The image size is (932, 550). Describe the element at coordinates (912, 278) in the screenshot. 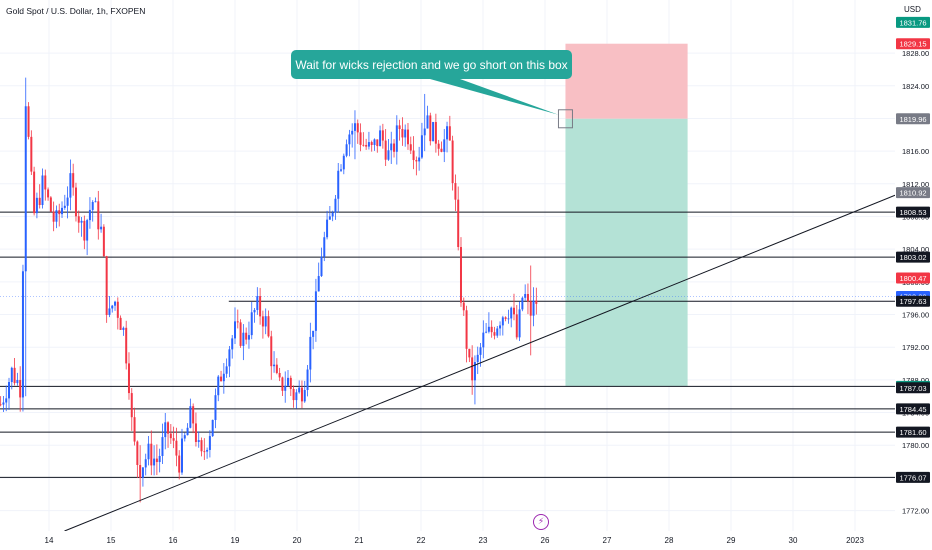

I see `price-label-text: 1800.47` at that location.